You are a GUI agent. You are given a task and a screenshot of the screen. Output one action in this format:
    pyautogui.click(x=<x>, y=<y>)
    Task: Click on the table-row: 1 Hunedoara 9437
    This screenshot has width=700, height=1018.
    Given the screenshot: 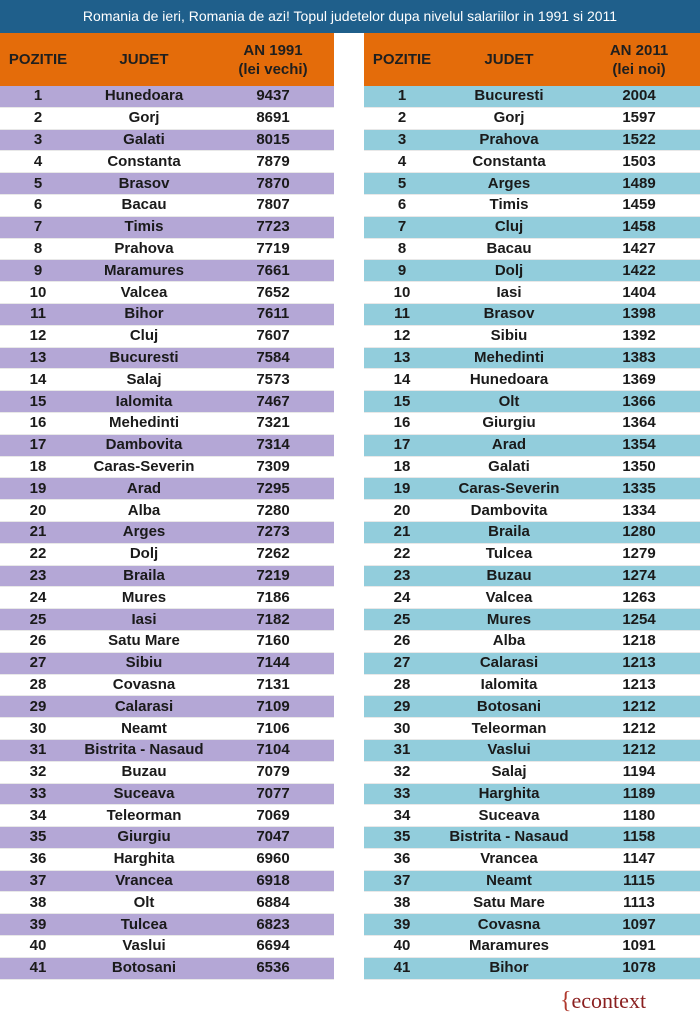 What is the action you would take?
    pyautogui.click(x=167, y=97)
    